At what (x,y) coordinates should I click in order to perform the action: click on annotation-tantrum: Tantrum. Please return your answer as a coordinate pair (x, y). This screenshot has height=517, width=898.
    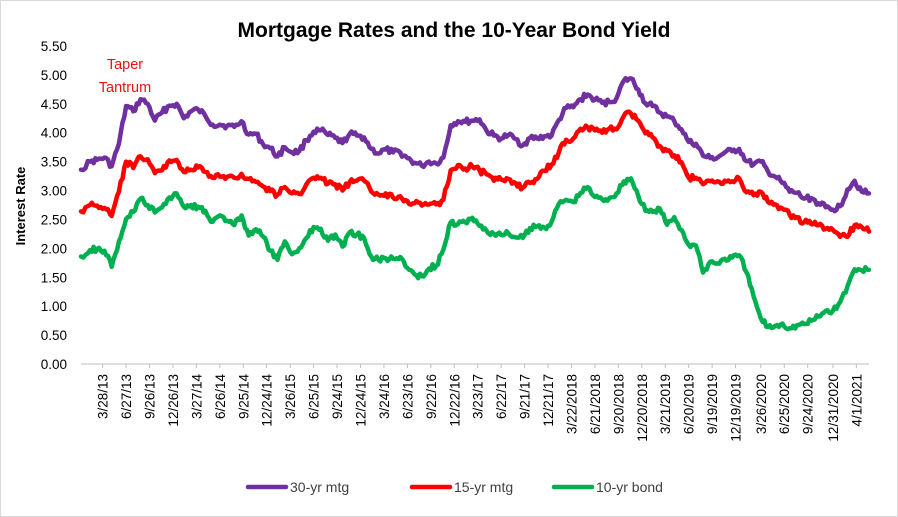
    Looking at the image, I should click on (125, 88).